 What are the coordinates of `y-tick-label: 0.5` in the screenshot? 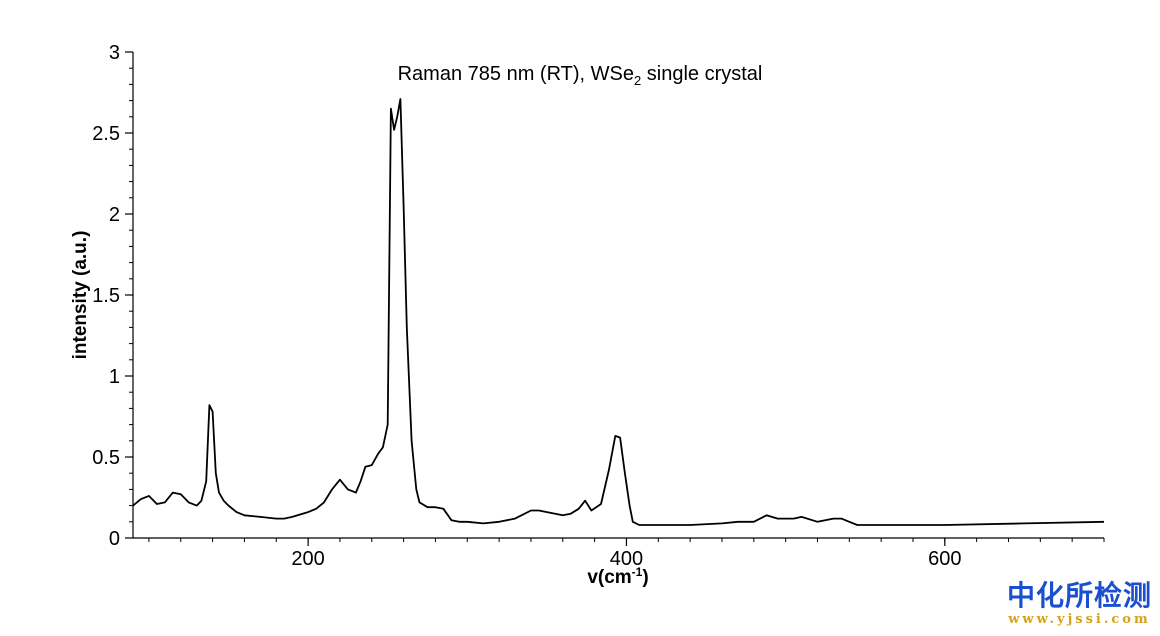 It's located at (106, 458).